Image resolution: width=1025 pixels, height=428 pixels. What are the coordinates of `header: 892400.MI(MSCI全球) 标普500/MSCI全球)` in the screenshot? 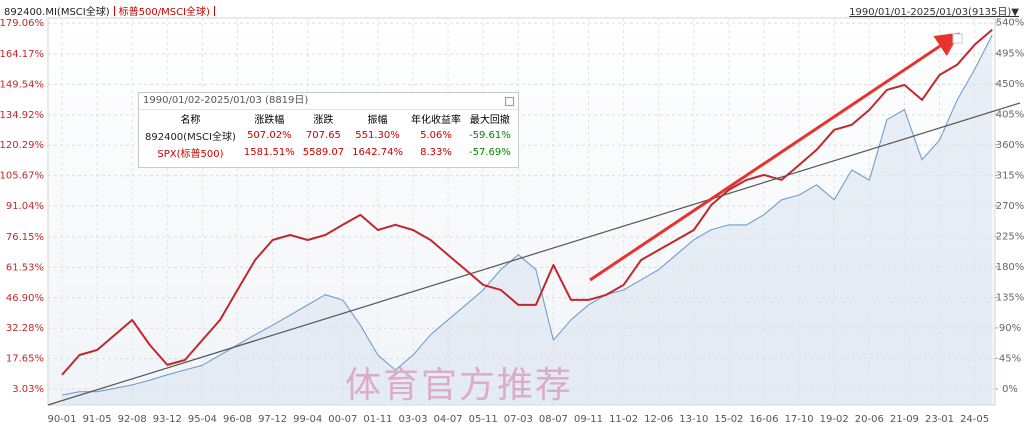 It's located at (111, 10).